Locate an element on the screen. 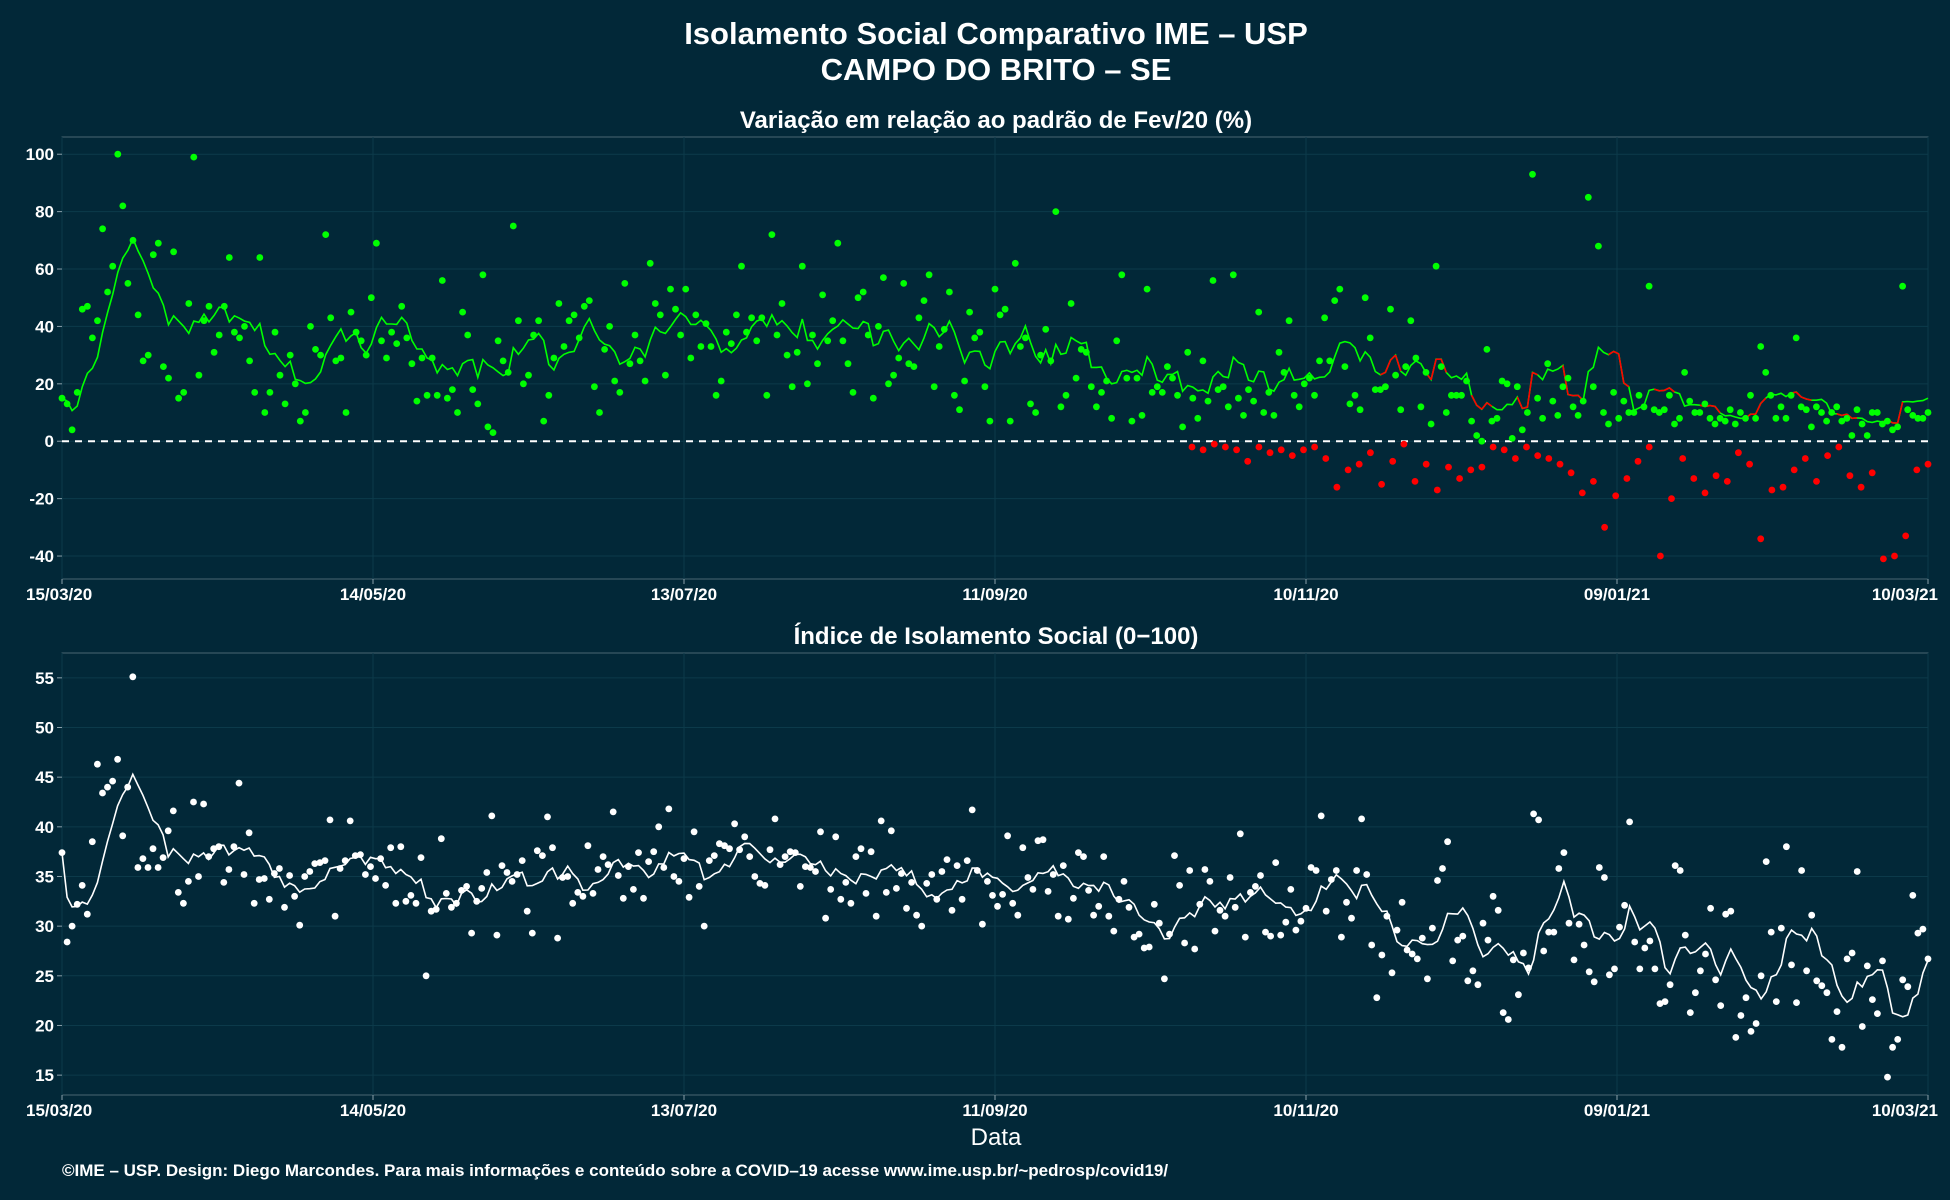 This screenshot has width=1950, height=1200. panel1-y-axis: 100 80 60 40 20 0 -20 -40 is located at coordinates (44, 355).